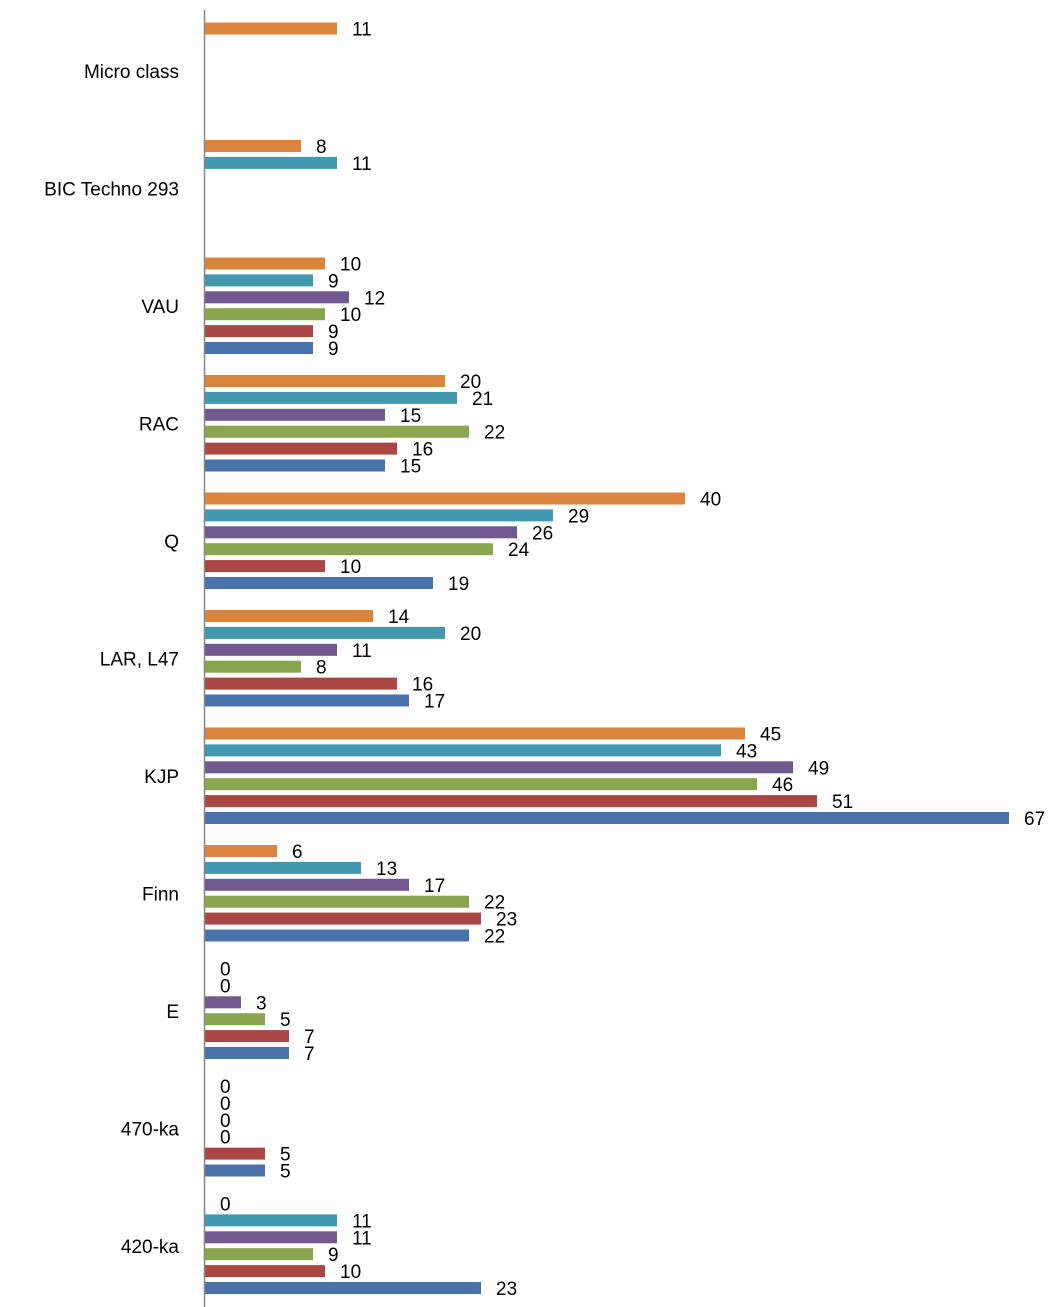  Describe the element at coordinates (285, 1155) in the screenshot. I see `data-label-470-ka-series-2: 5` at that location.